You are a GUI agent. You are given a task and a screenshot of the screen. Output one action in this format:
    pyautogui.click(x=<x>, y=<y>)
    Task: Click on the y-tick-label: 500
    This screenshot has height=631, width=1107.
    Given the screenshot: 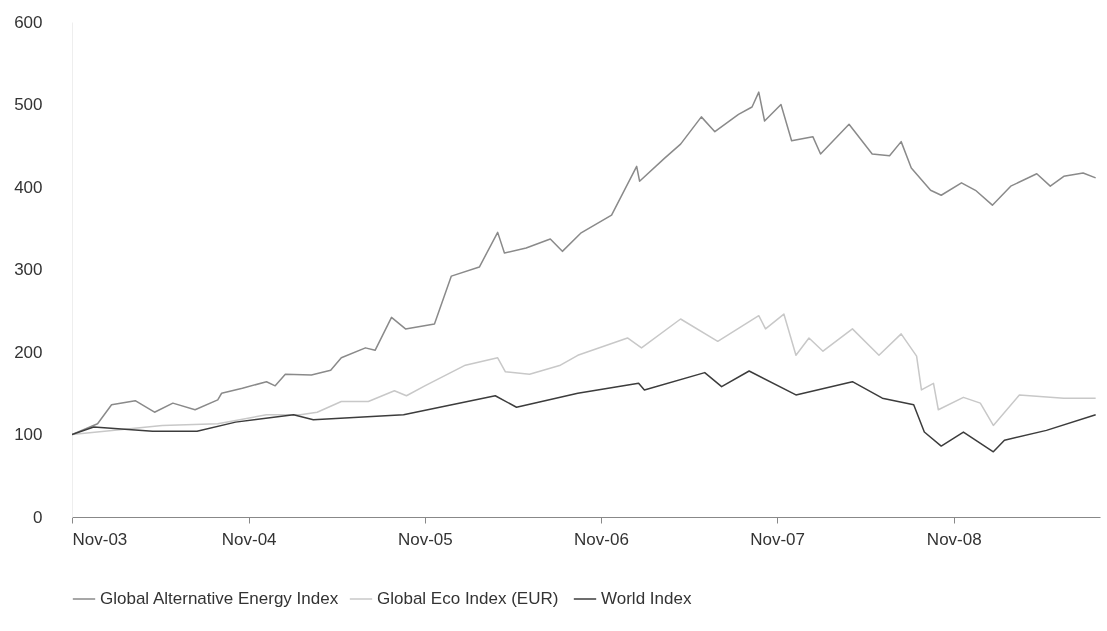 What is the action you would take?
    pyautogui.click(x=28, y=104)
    